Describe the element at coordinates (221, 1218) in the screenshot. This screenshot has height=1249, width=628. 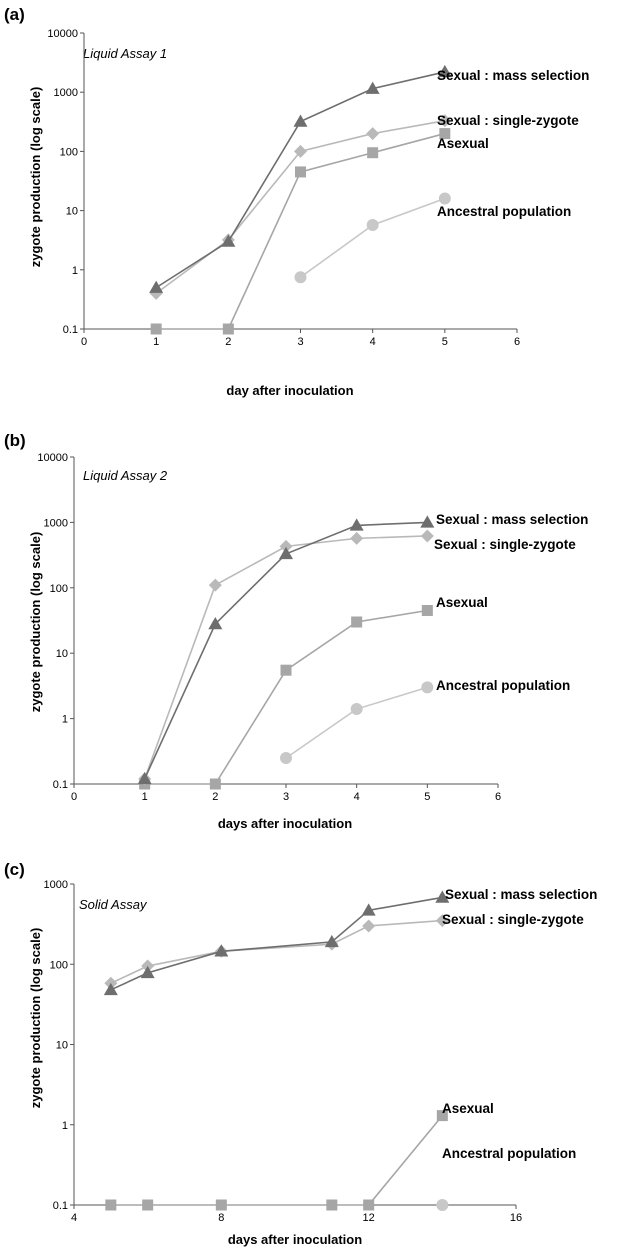
I see `x-tick-label: 8` at that location.